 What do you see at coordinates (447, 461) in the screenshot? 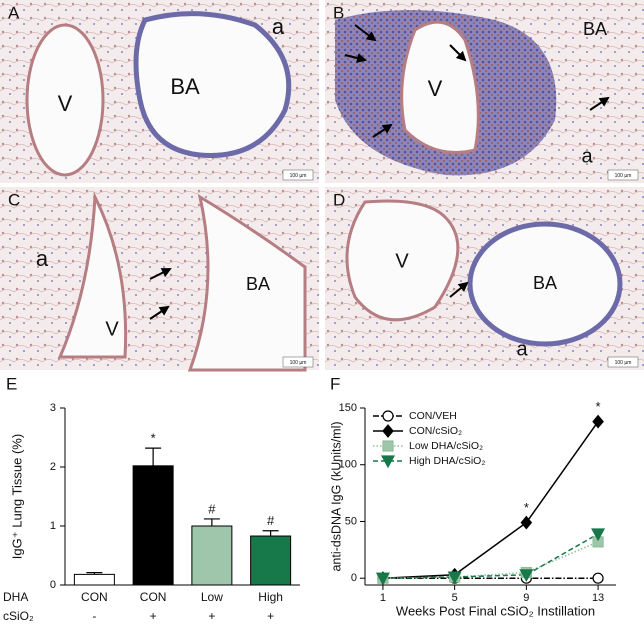
I see `legend-label: High DHA/cSiO₂` at bounding box center [447, 461].